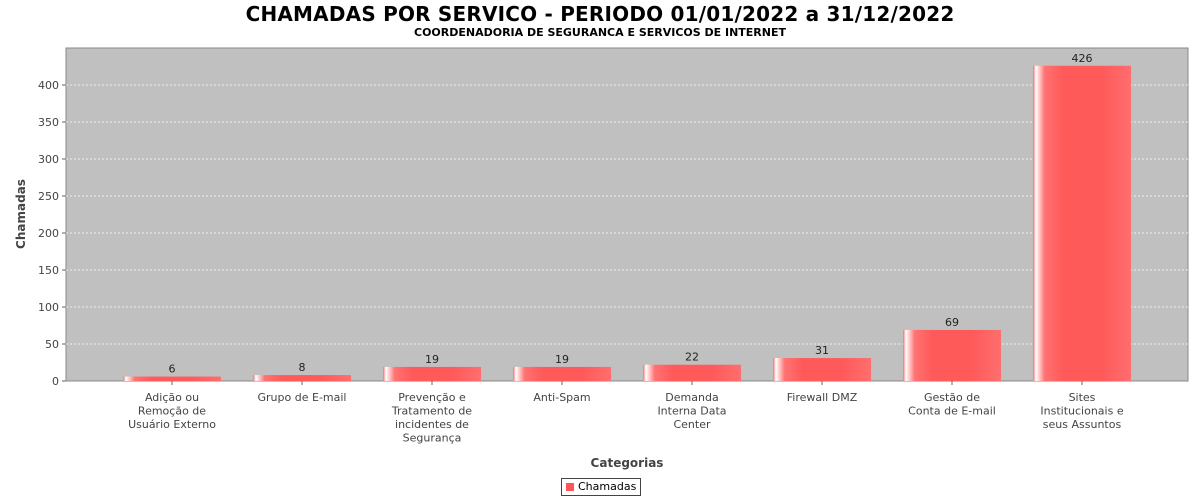  Describe the element at coordinates (1081, 411) in the screenshot. I see `x-tick-label: Sites Institucionais e seus Assuntos` at that location.